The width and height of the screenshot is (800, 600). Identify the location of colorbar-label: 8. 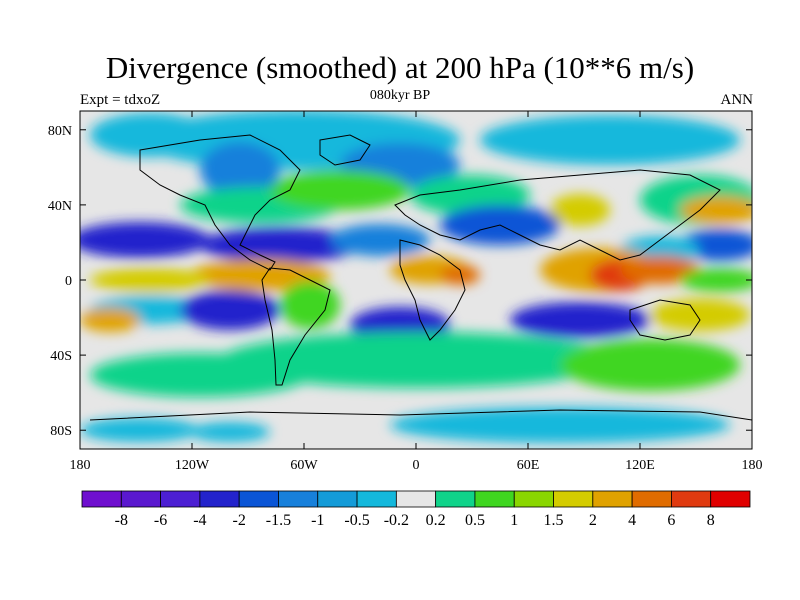
(711, 520).